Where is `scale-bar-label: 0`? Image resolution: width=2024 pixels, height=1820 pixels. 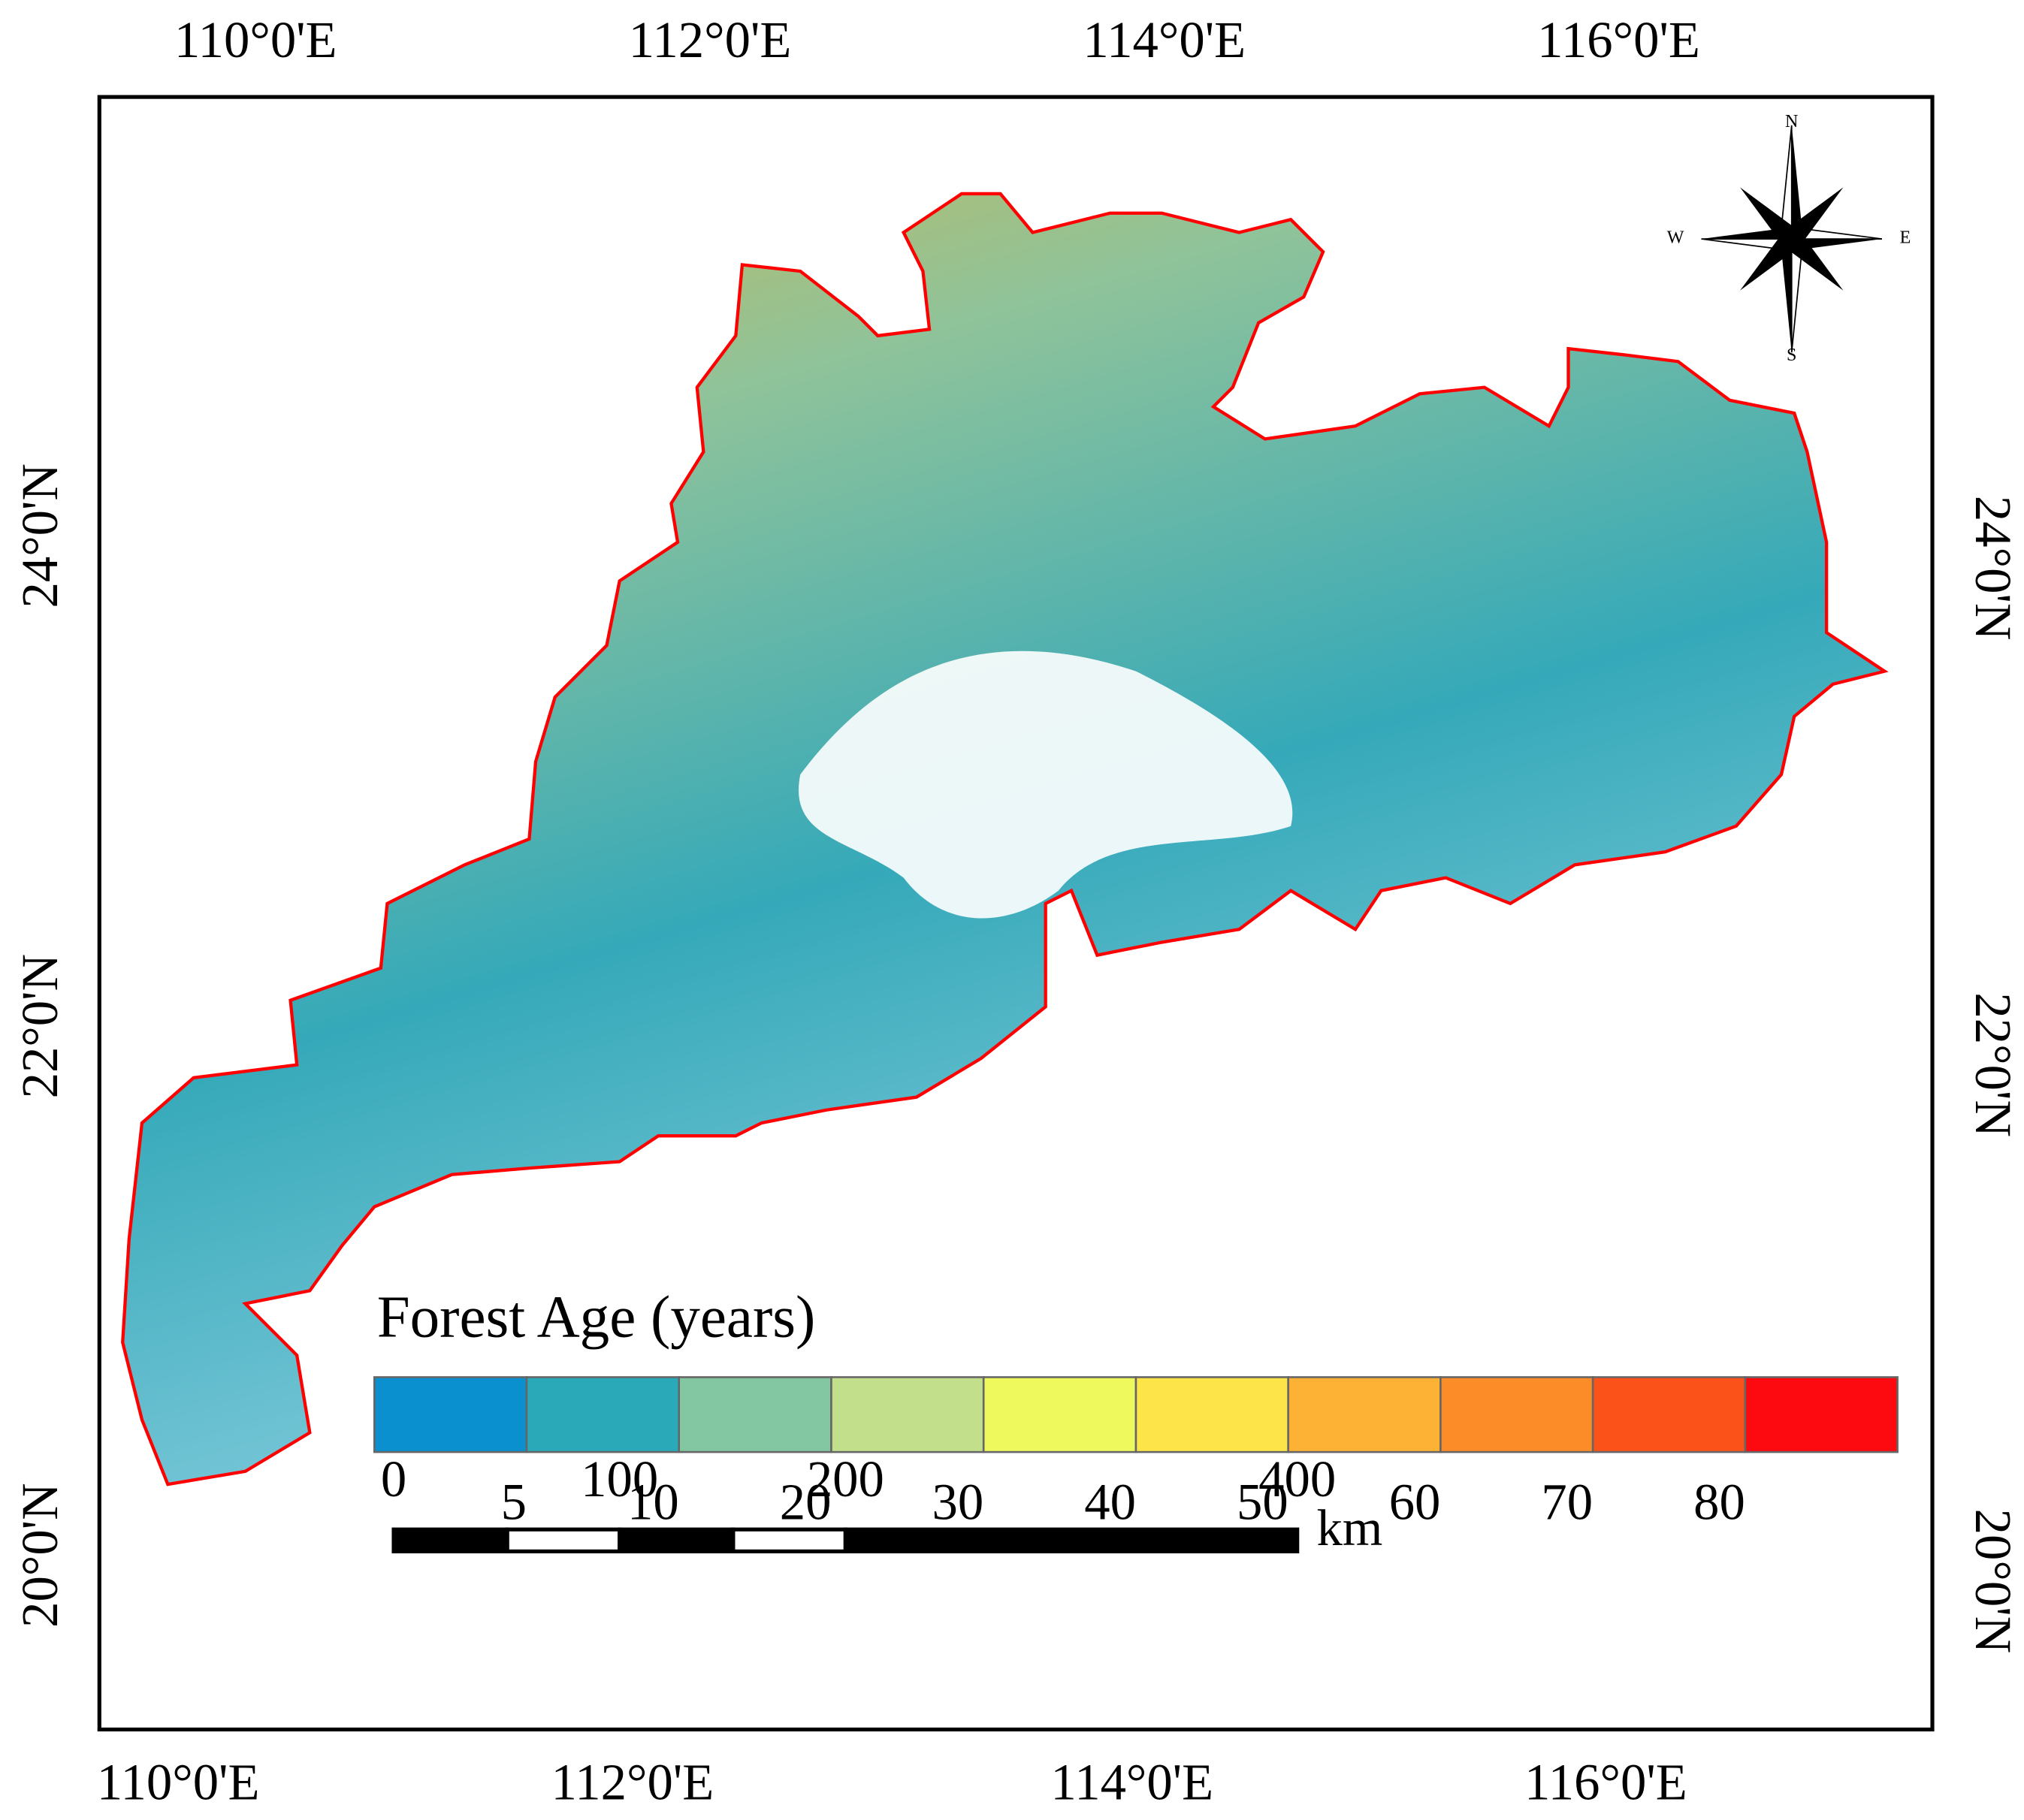
scale-bar-label: 0 is located at coordinates (393, 1479).